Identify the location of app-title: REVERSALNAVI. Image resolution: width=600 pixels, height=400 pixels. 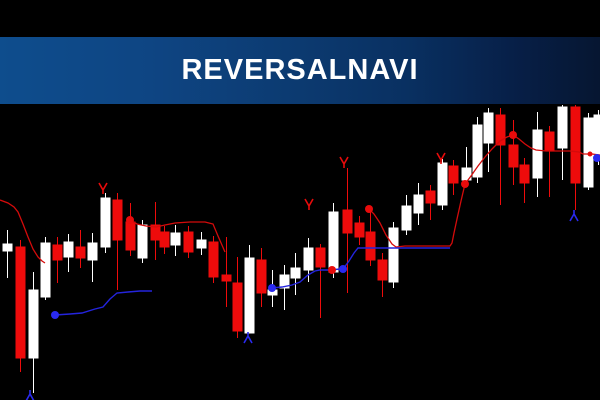
(300, 70).